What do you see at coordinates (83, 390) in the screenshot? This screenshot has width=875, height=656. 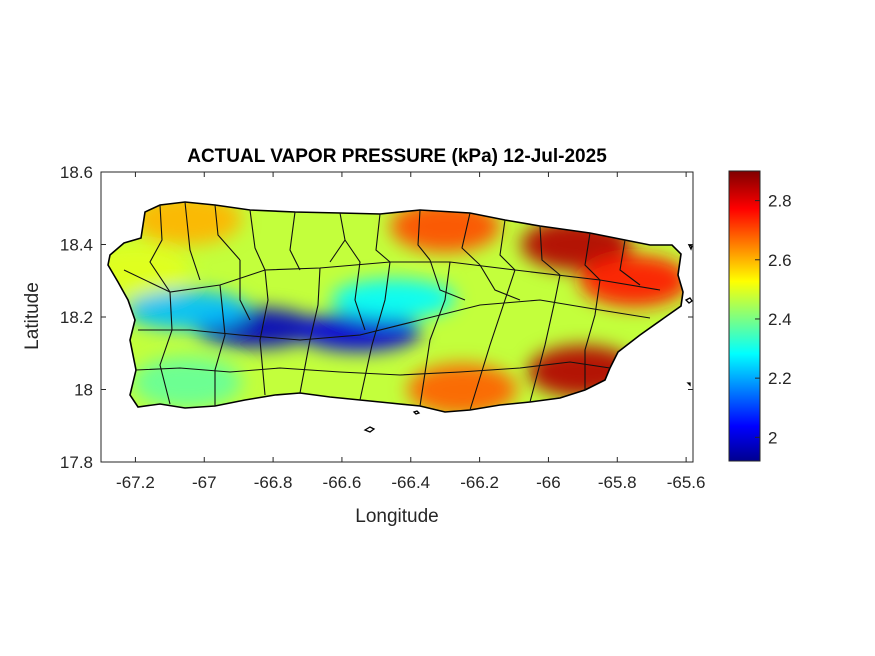 I see `y-tick-label: 18` at bounding box center [83, 390].